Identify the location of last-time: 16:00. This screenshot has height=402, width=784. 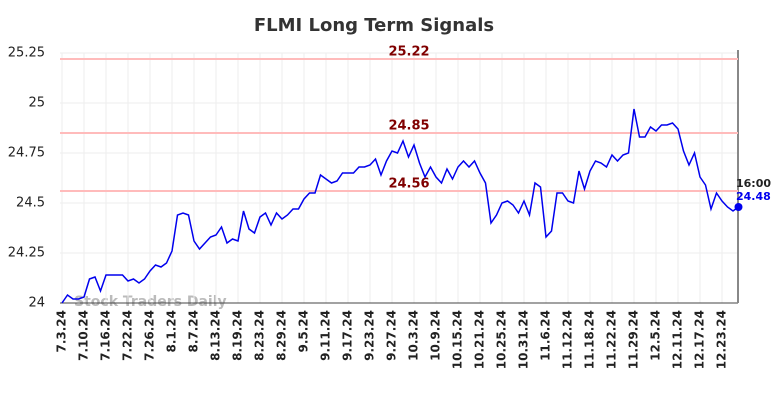
(753, 183).